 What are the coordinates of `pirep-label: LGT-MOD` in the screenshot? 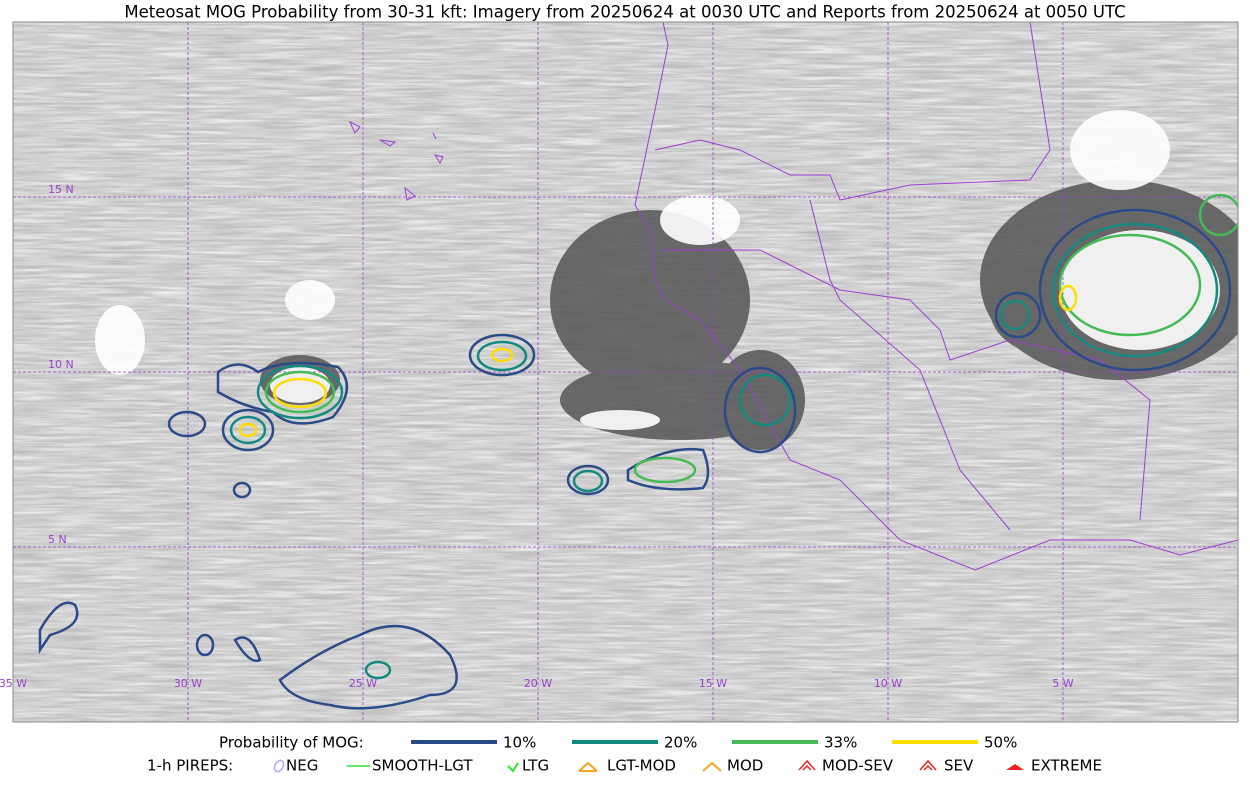 It's located at (641, 766).